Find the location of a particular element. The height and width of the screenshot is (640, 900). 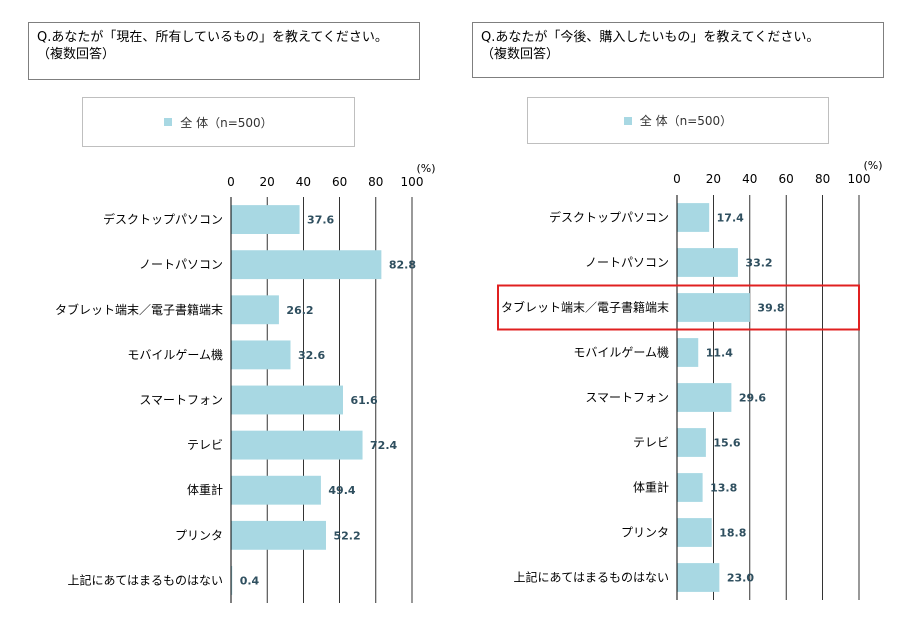

data-label: 49.4 is located at coordinates (341, 490).